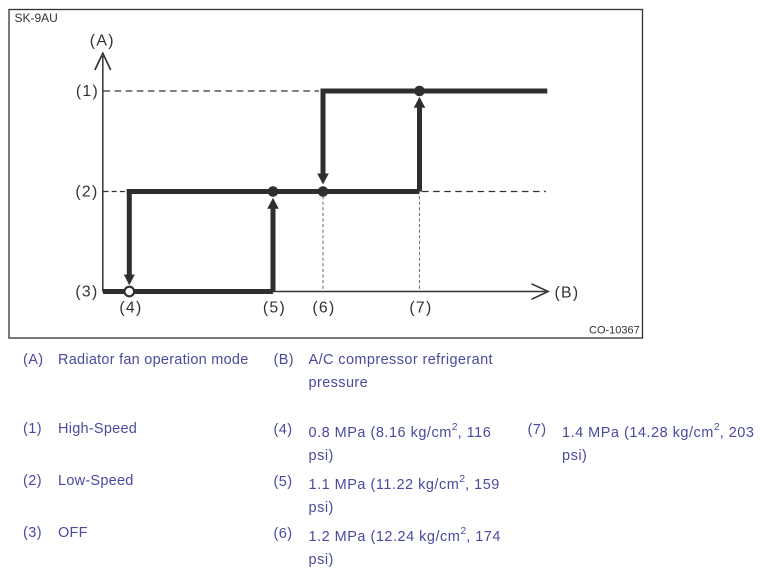 This screenshot has width=760, height=577. I want to click on svg-text: (6), so click(323, 308).